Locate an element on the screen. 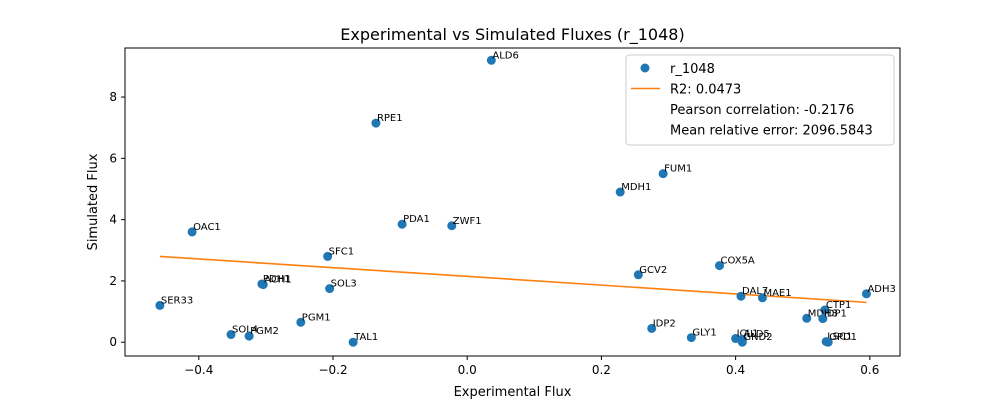 This screenshot has height=404, width=1000. legend-label: R2: 0.0473 is located at coordinates (705, 90).